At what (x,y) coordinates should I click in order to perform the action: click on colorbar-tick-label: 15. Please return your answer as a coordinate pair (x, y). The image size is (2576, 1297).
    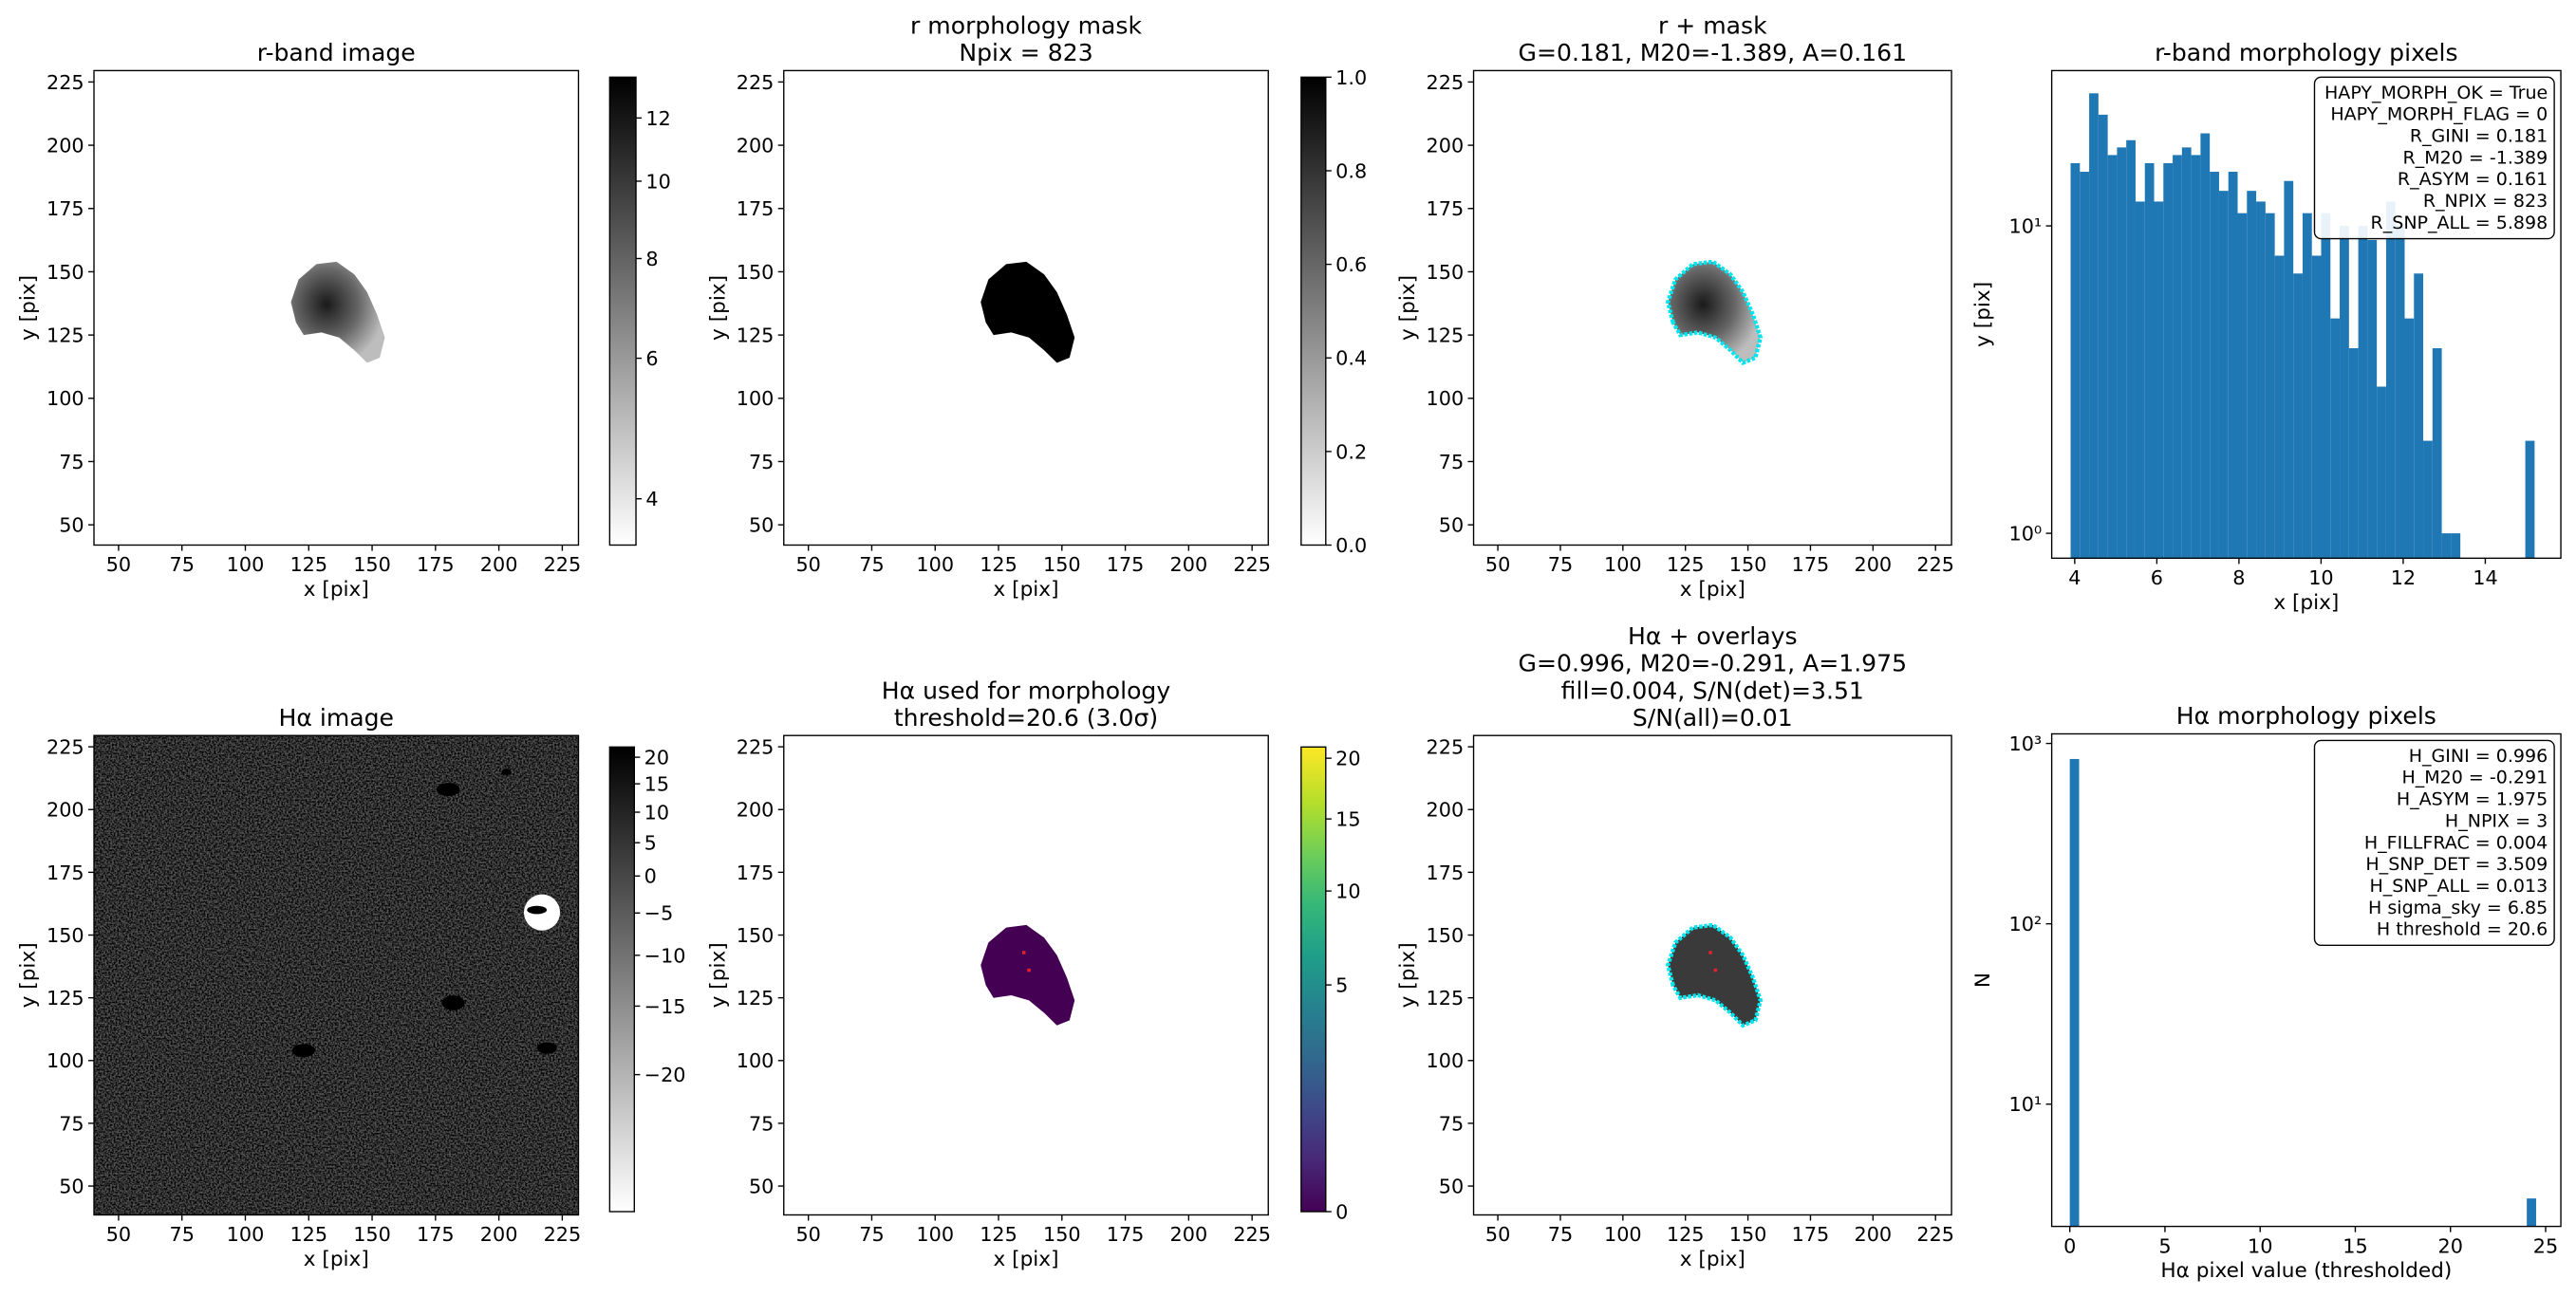
    Looking at the image, I should click on (656, 785).